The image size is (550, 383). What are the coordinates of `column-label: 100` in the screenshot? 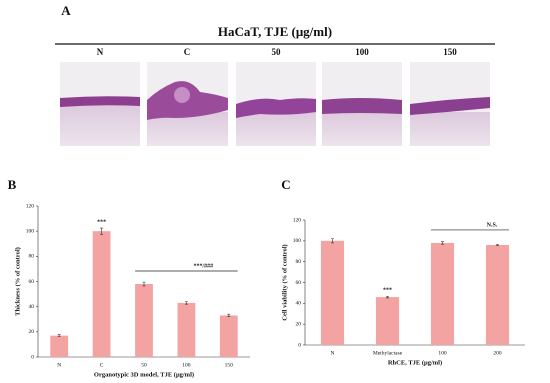 It's located at (362, 52).